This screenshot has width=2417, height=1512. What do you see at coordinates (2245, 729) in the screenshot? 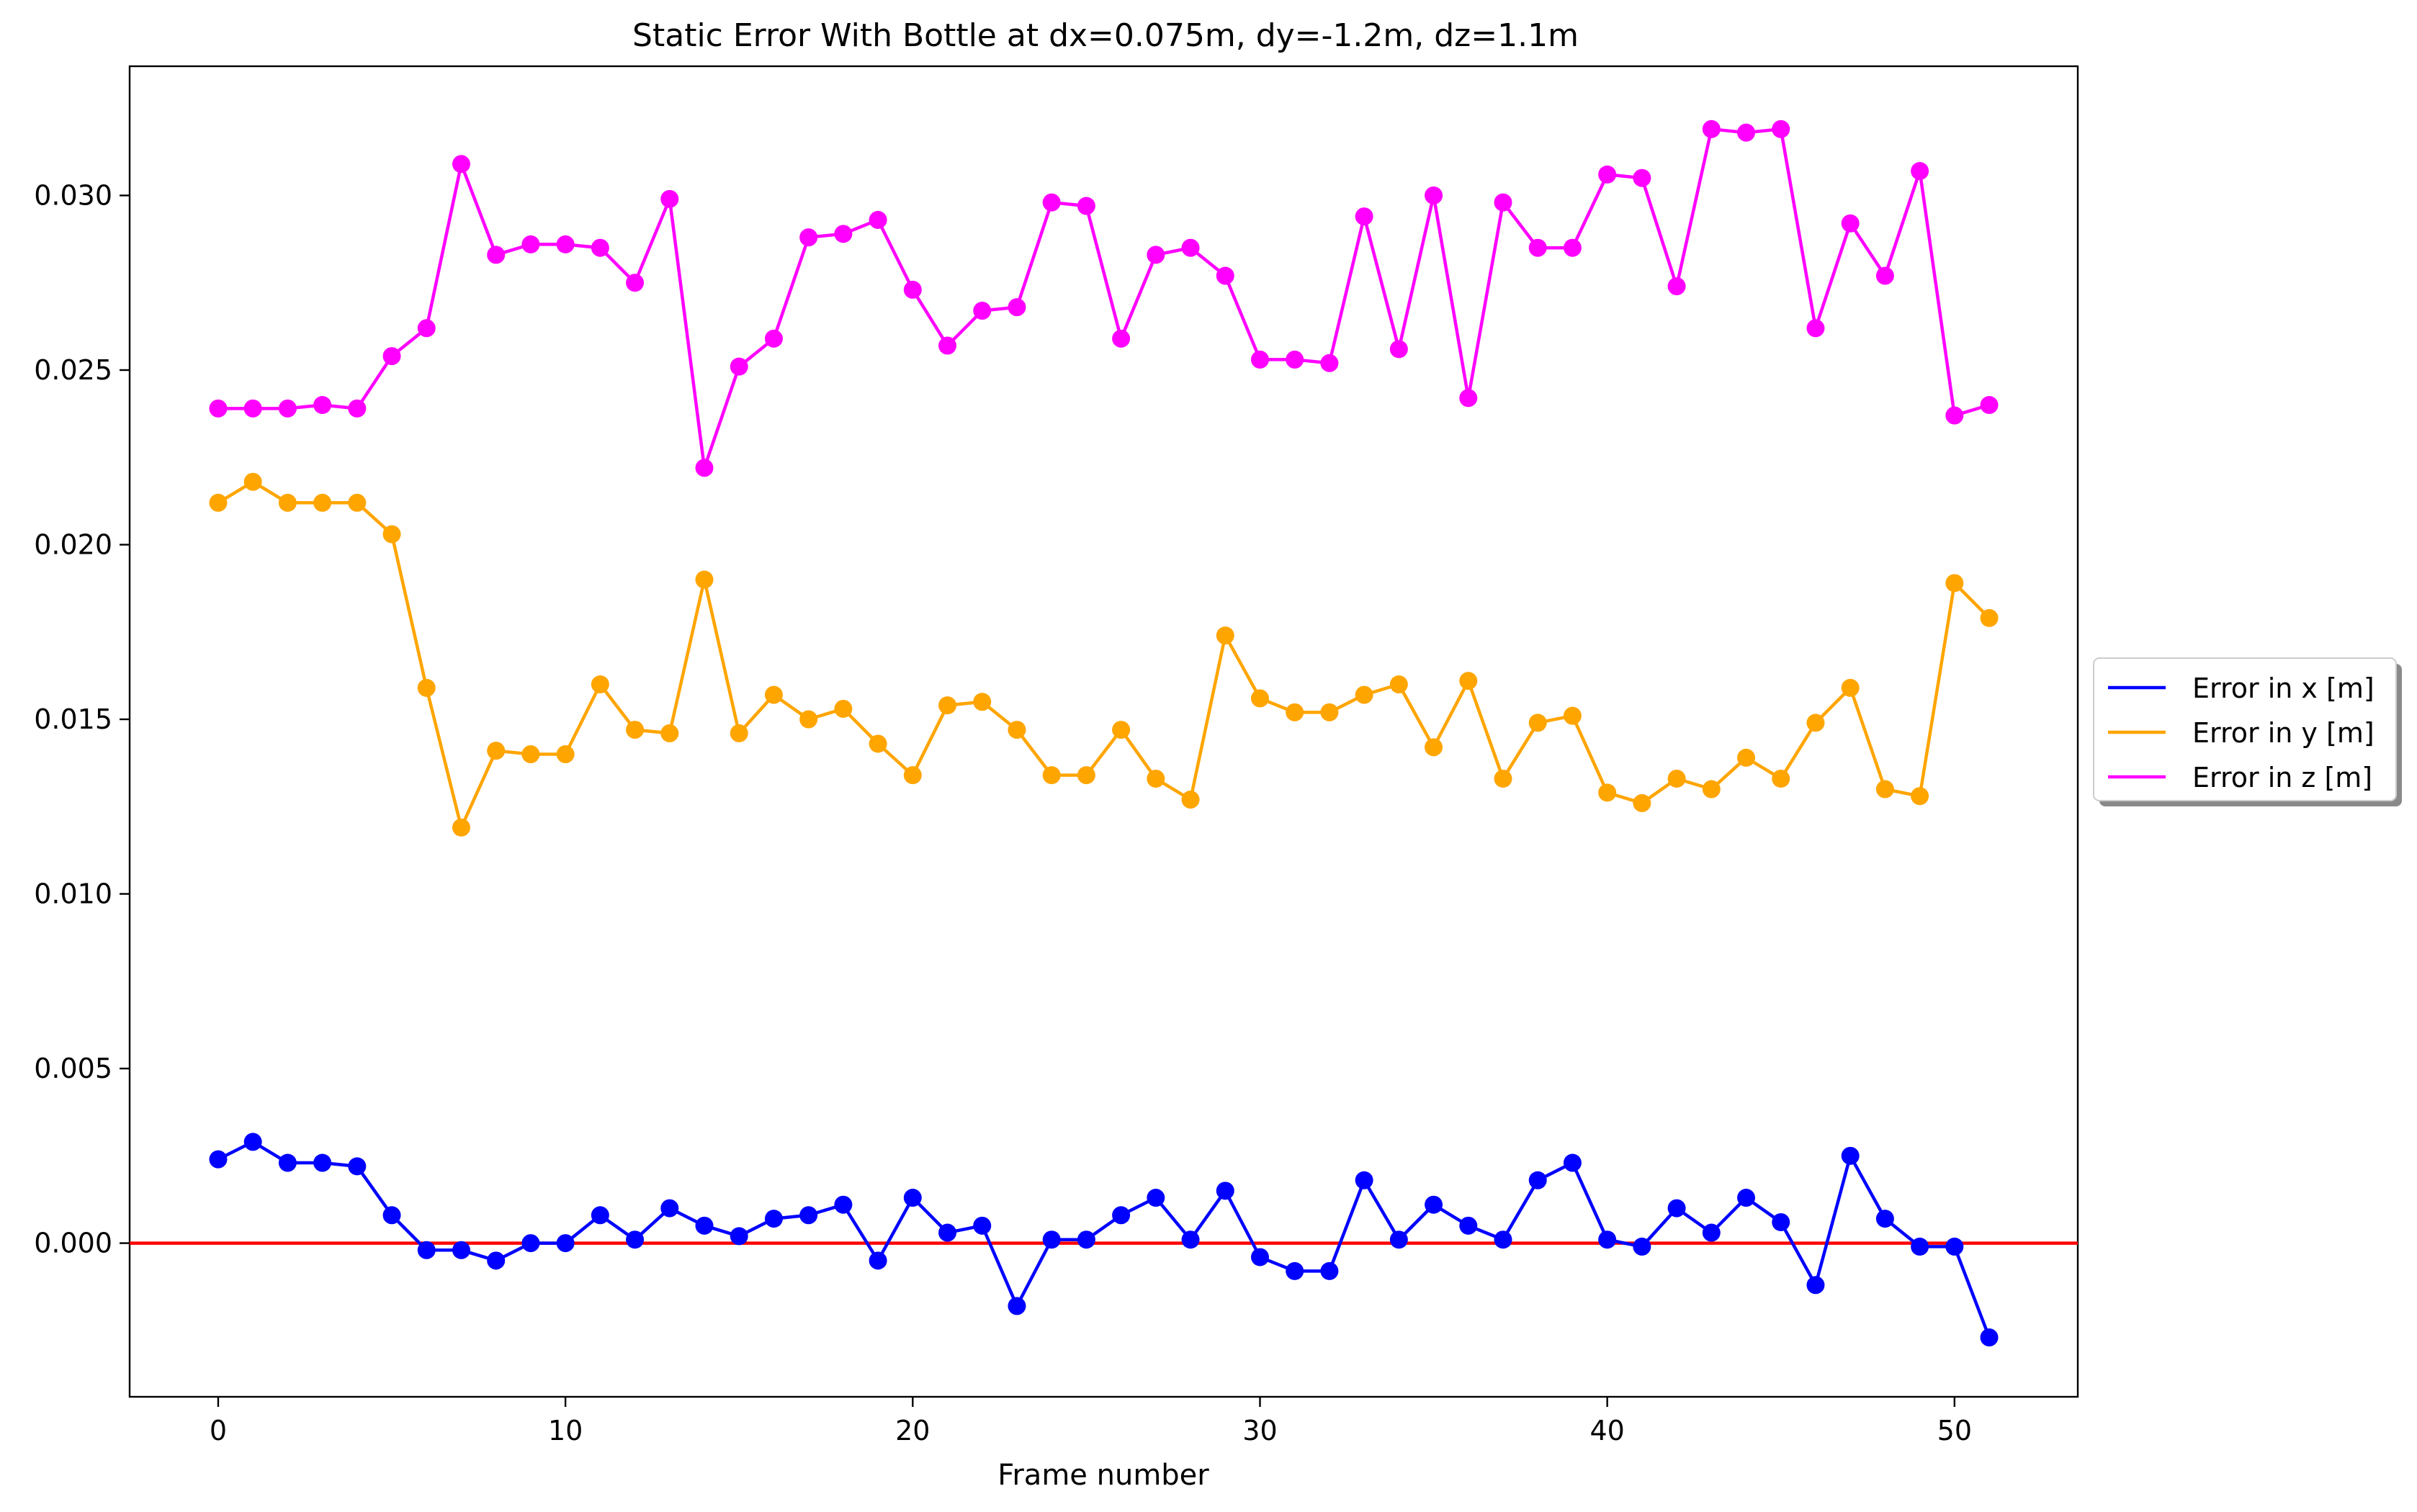
I see `legend-frame` at bounding box center [2245, 729].